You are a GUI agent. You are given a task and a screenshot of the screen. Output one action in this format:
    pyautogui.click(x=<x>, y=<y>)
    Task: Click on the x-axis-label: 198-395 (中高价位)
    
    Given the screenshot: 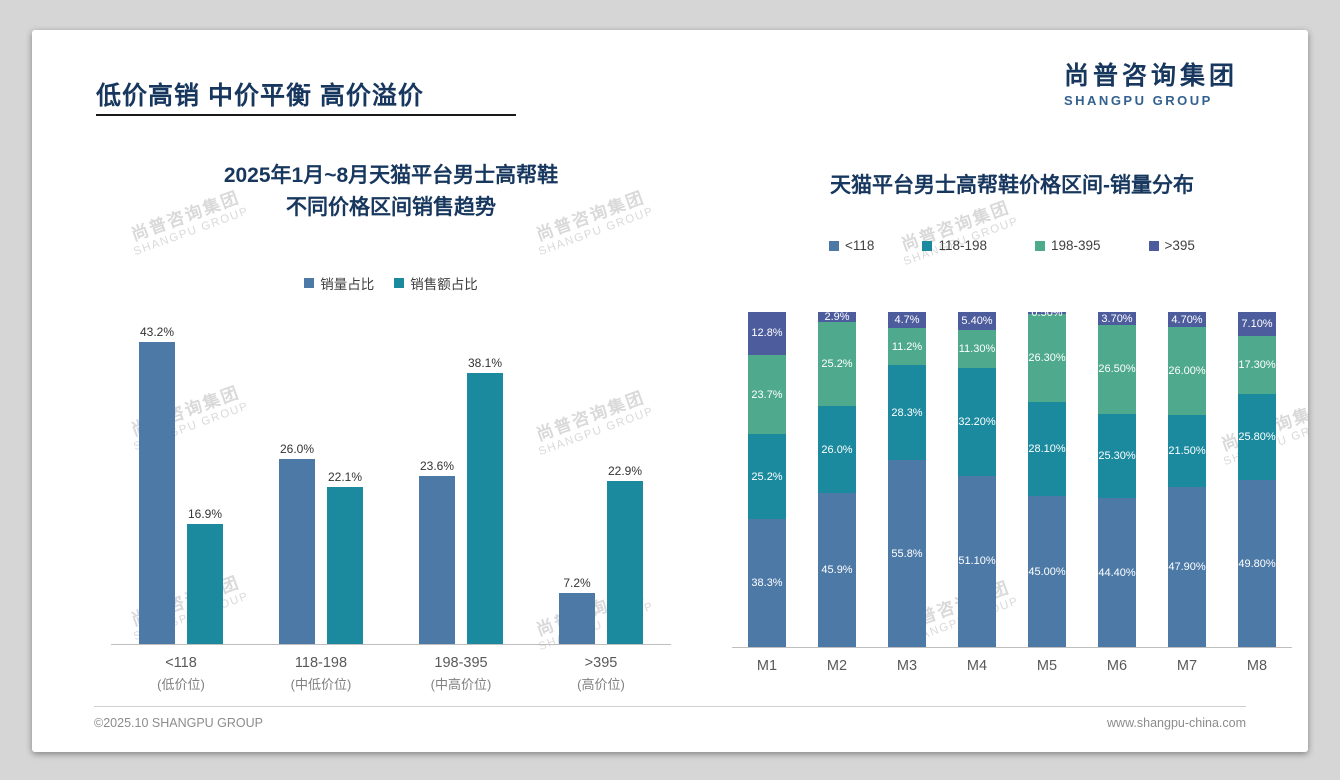 What is the action you would take?
    pyautogui.click(x=461, y=674)
    